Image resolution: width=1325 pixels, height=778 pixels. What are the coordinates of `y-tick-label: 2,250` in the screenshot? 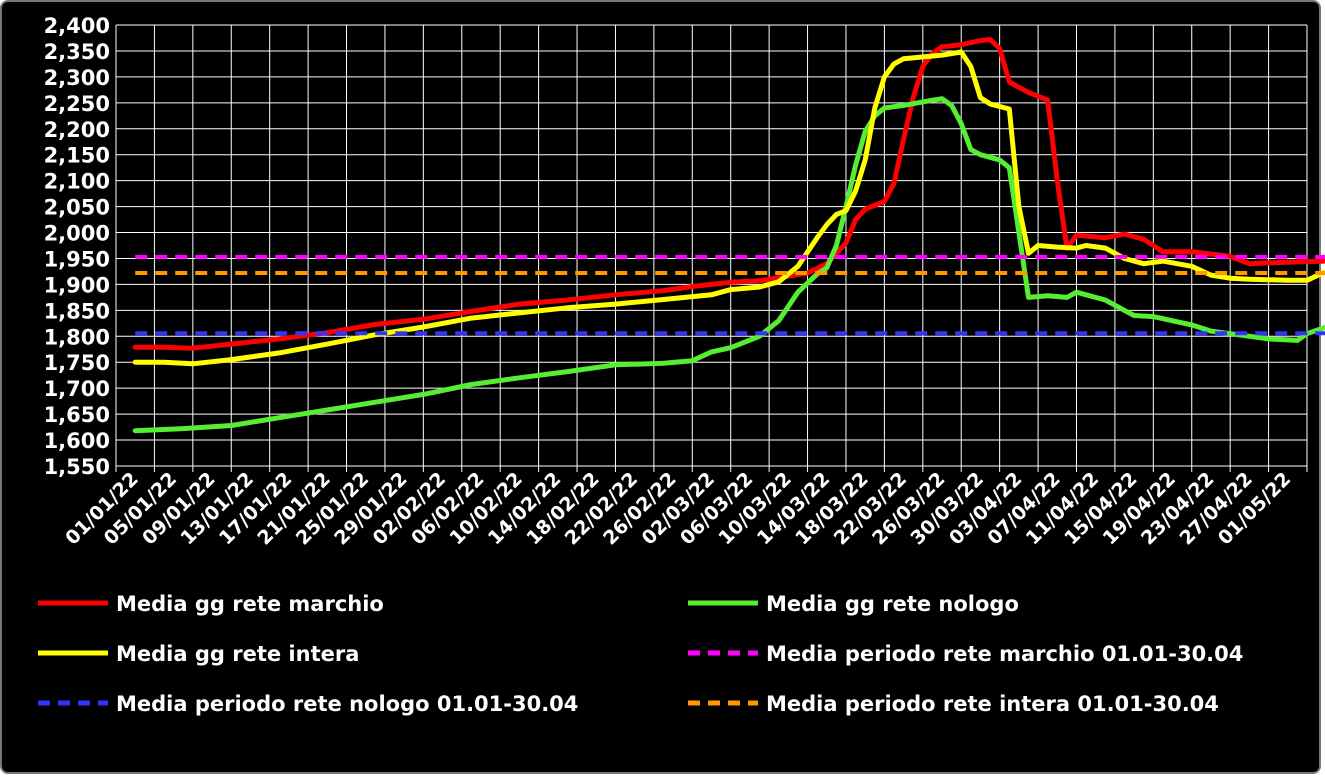 It's located at (77, 104).